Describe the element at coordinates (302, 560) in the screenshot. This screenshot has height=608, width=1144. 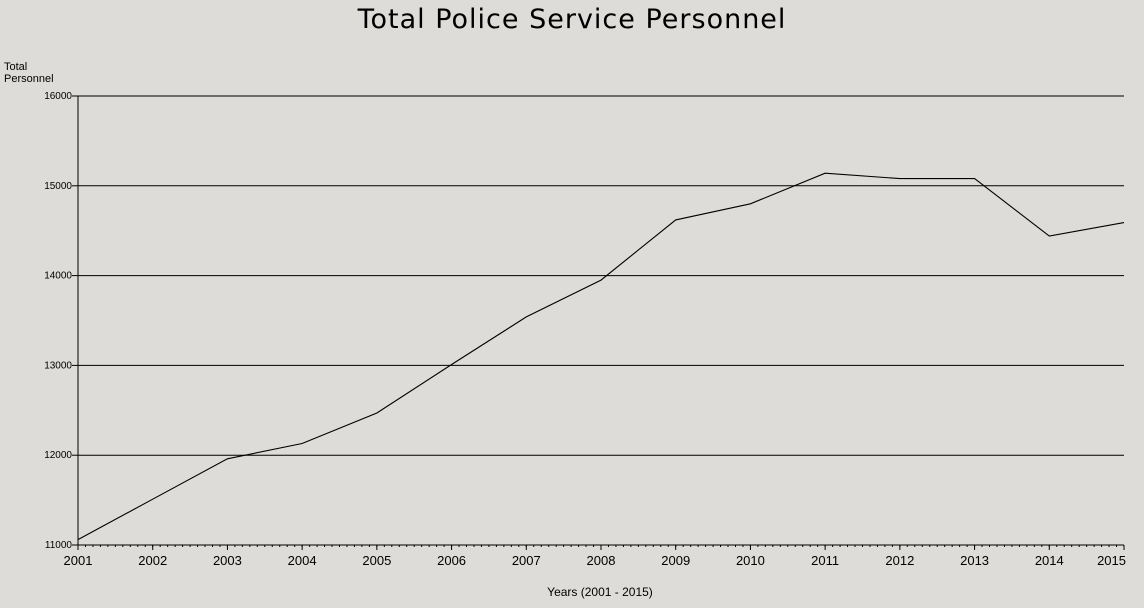
I see `x-tick-label: 2004` at that location.